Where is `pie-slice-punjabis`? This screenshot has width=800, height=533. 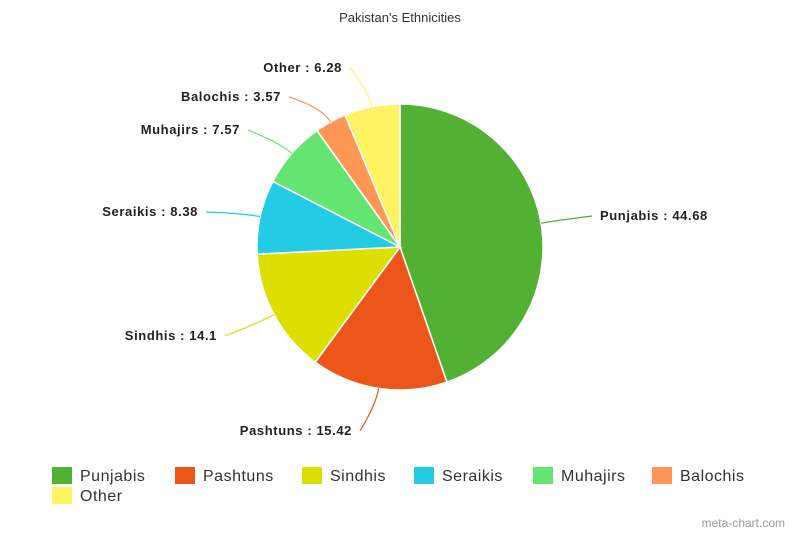 pie-slice-punjabis is located at coordinates (471, 243).